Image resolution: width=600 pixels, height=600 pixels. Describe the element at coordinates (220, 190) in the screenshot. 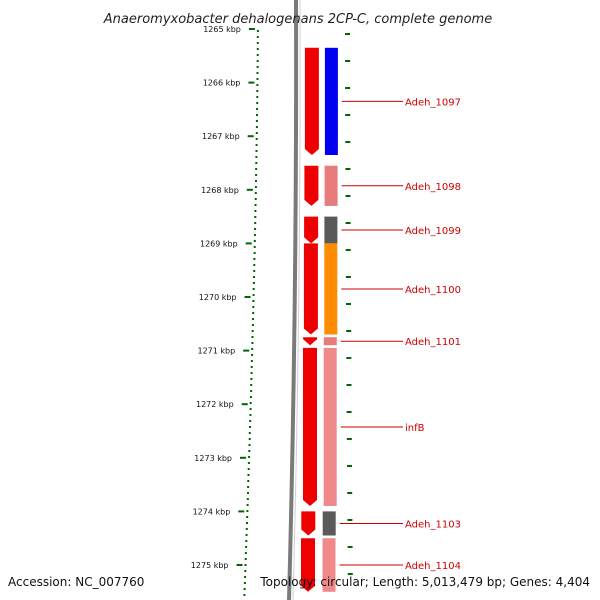

I see `kbp-tick-label: 1268 kbp` at that location.